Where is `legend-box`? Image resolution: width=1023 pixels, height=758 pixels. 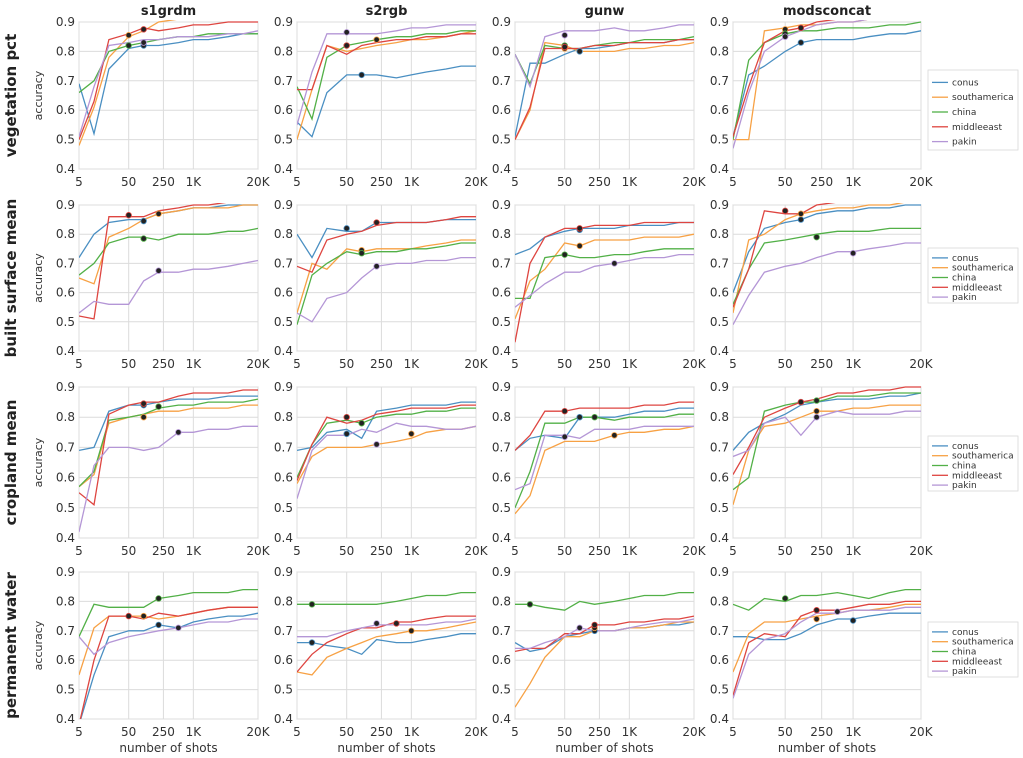
legend-box is located at coordinates (973, 110).